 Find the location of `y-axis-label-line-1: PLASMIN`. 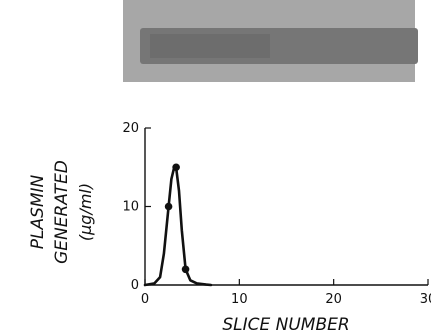

y-axis-label-line-1: PLASMIN is located at coordinates (38, 211).